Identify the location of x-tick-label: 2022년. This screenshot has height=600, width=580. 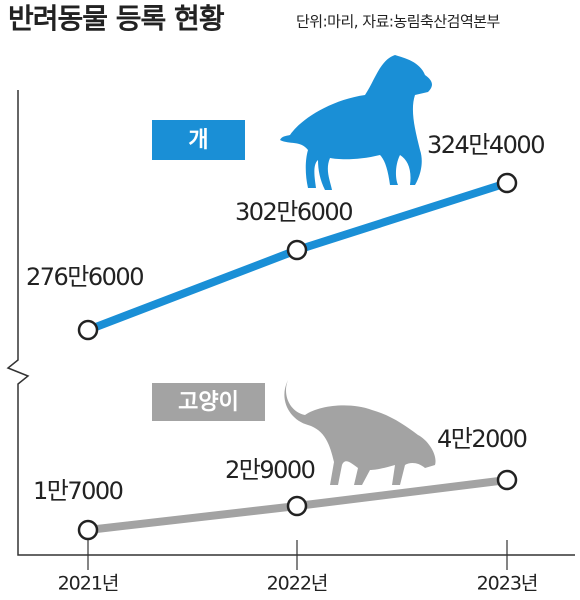
(297, 584).